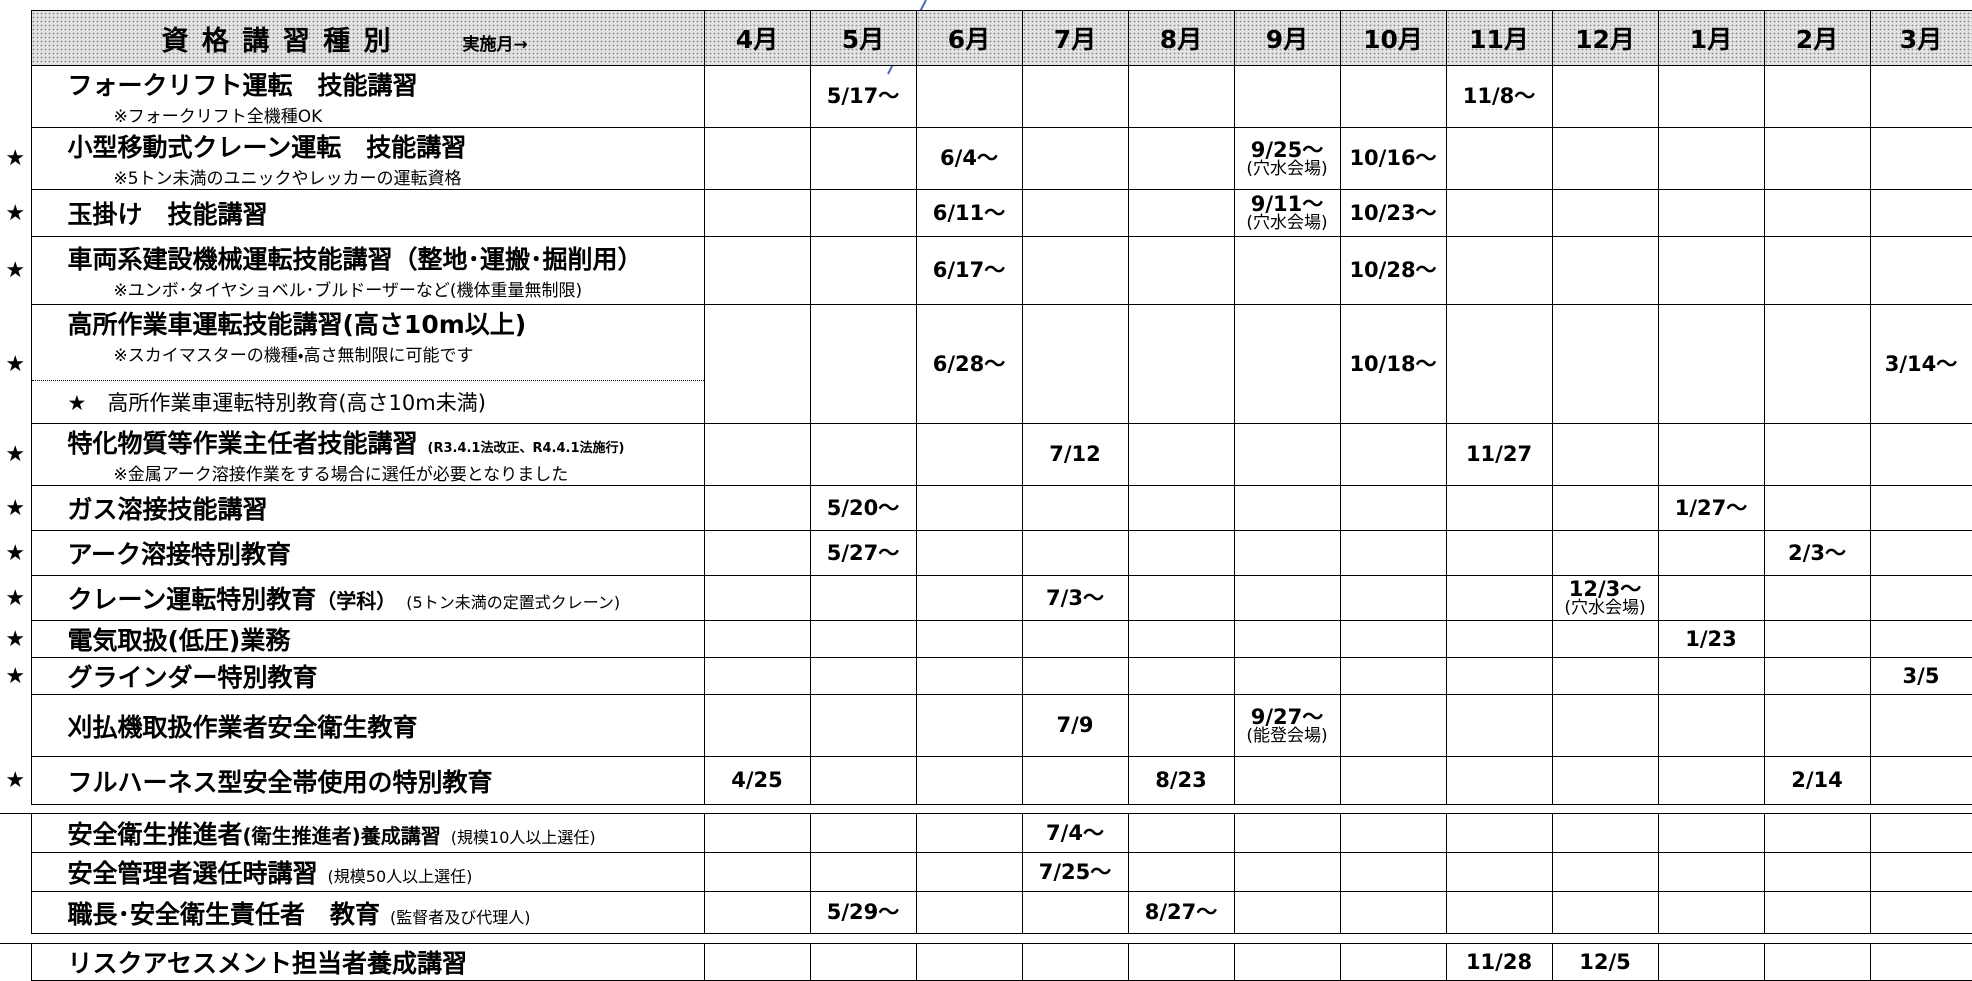 The height and width of the screenshot is (981, 1972). What do you see at coordinates (386, 213) in the screenshot?
I see `course-name-line: 玉掛け 技能講習` at bounding box center [386, 213].